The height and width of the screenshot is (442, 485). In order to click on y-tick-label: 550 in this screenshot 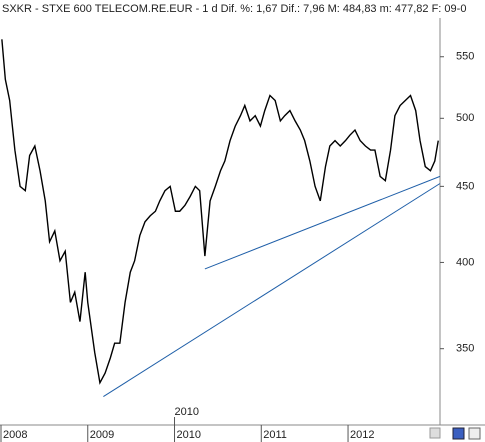, I will do `click(465, 57)`.